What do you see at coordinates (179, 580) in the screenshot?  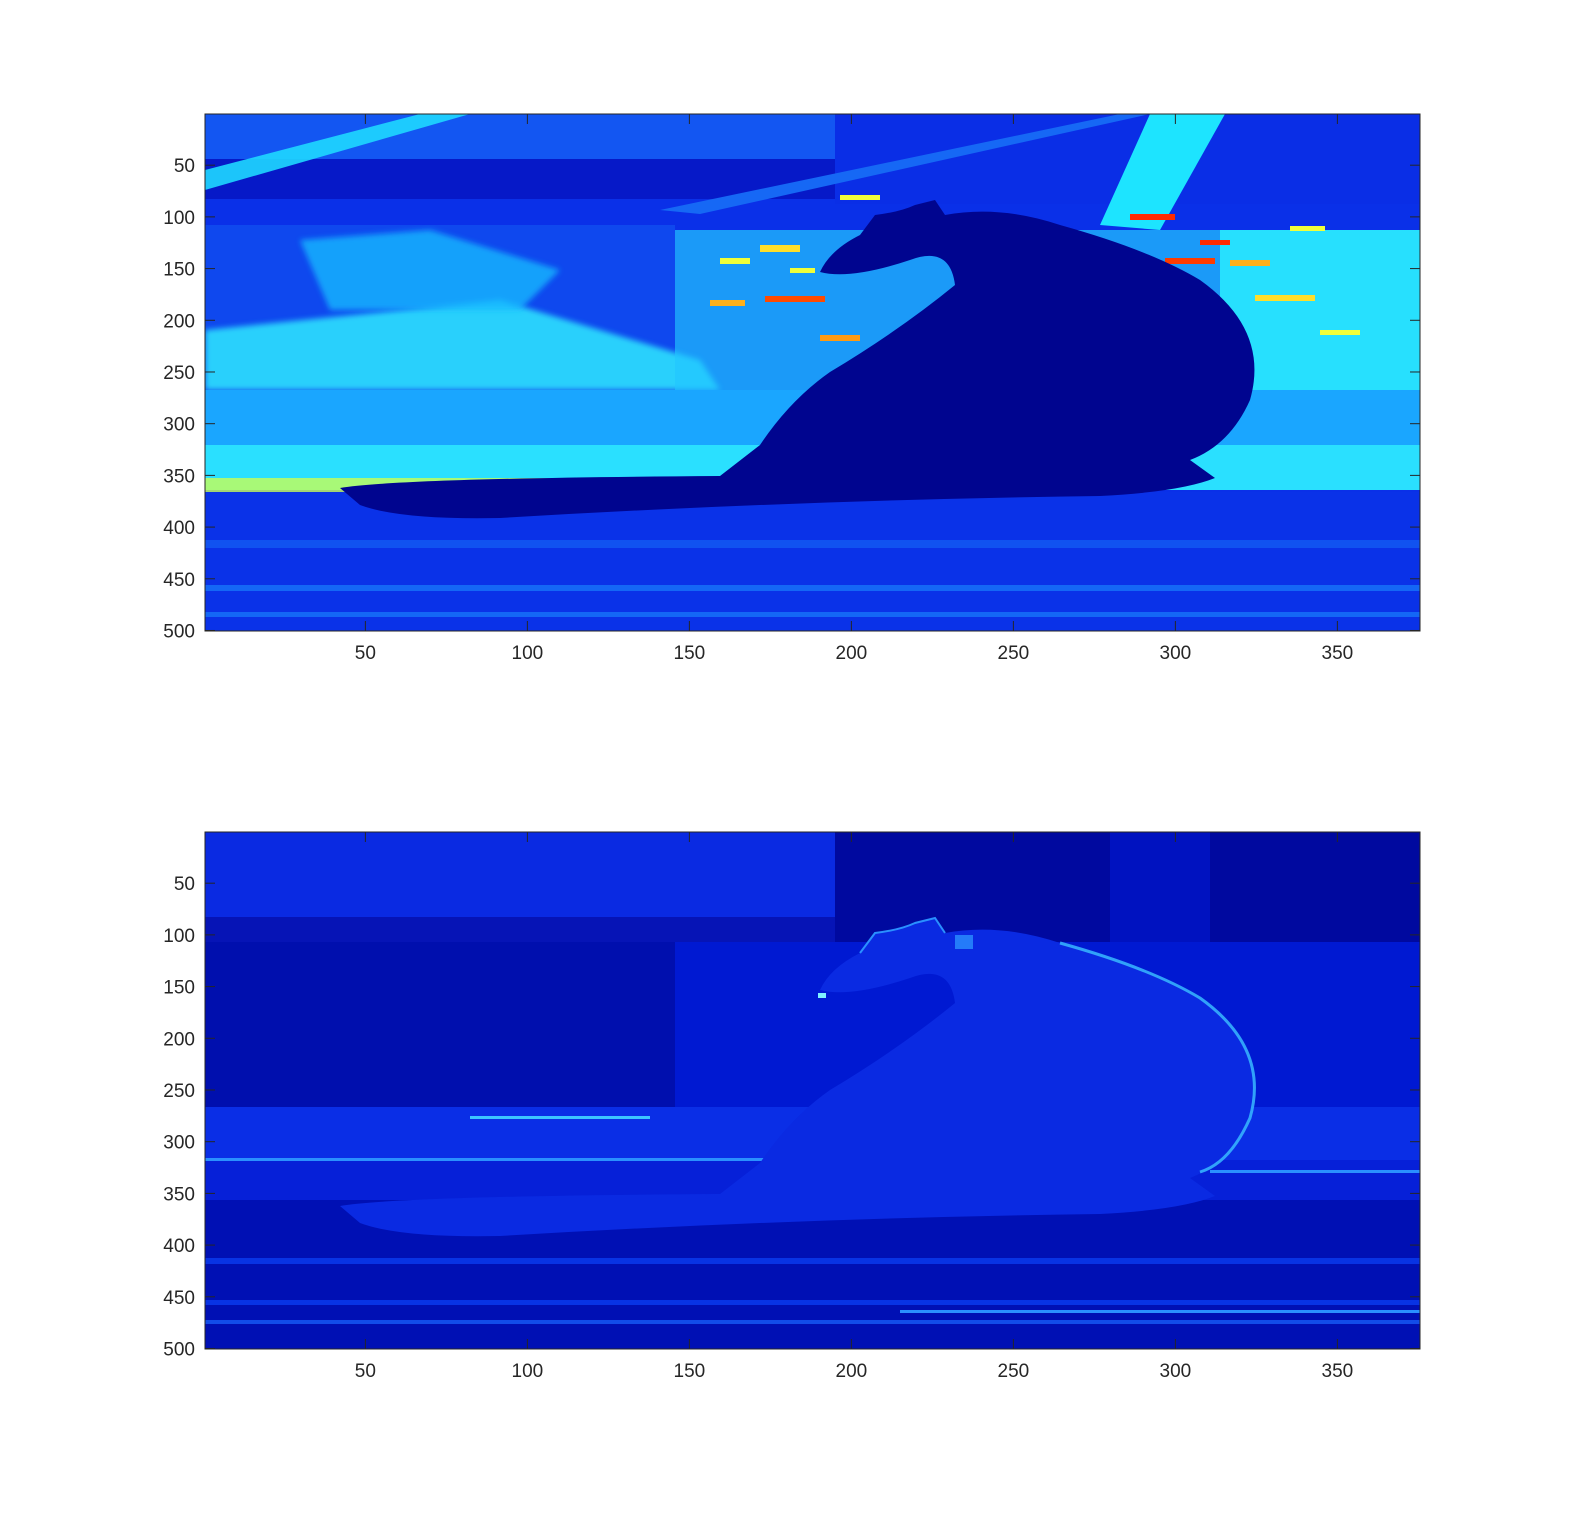 I see `top-y-tick-label: 450` at bounding box center [179, 580].